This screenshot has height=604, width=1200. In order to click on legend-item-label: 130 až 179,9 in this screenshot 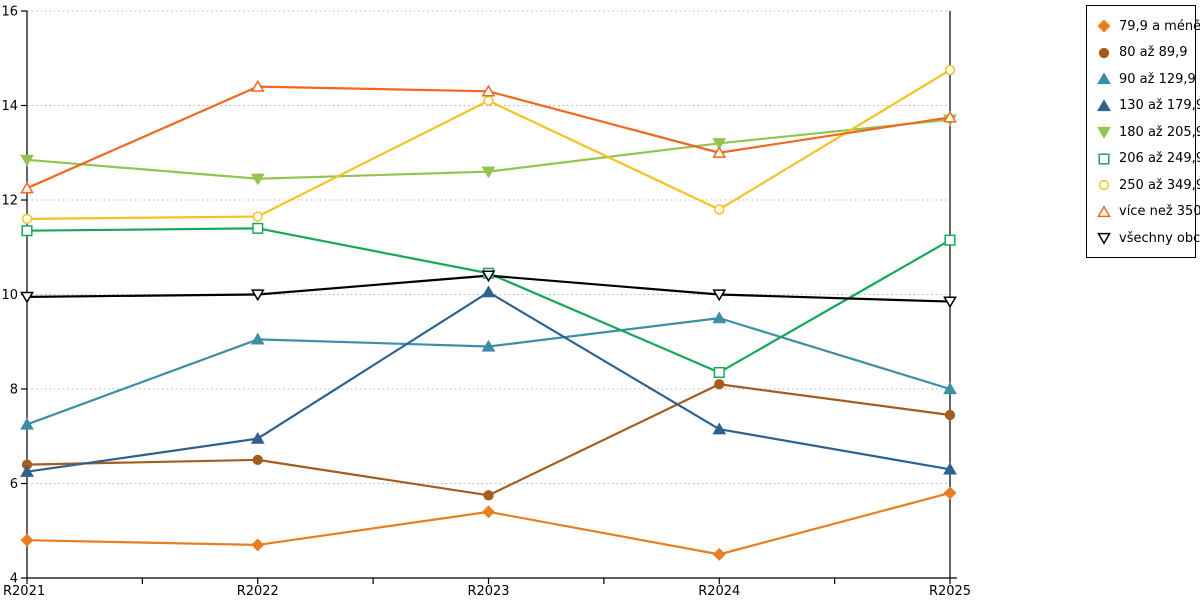, I will do `click(1159, 106)`.